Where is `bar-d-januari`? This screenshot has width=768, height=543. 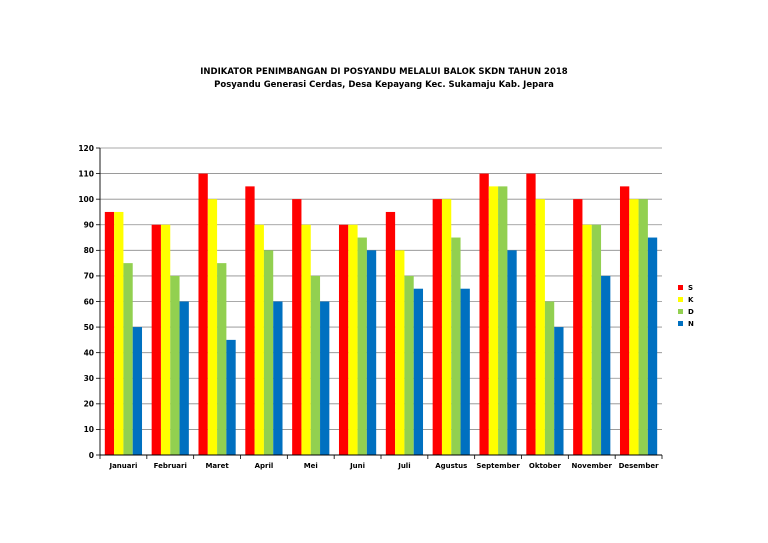
bar-d-januari is located at coordinates (128, 359).